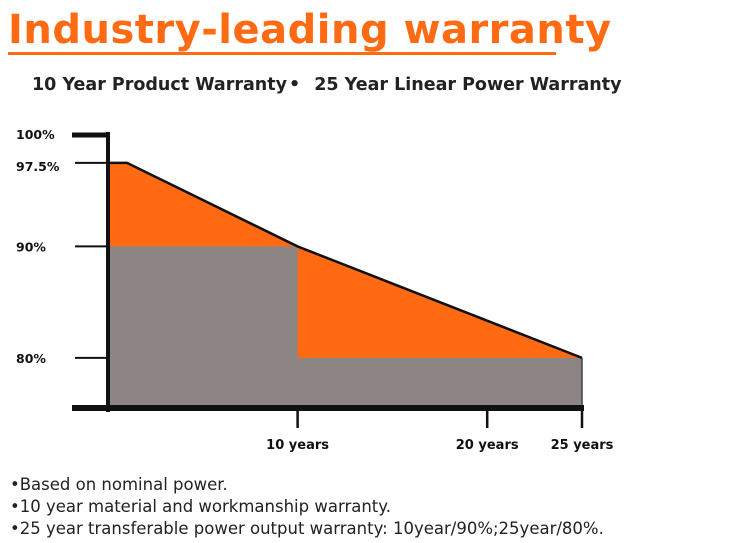 This screenshot has width=737, height=543. Describe the element at coordinates (35, 134) in the screenshot. I see `y-tick-label-100: 100%` at that location.